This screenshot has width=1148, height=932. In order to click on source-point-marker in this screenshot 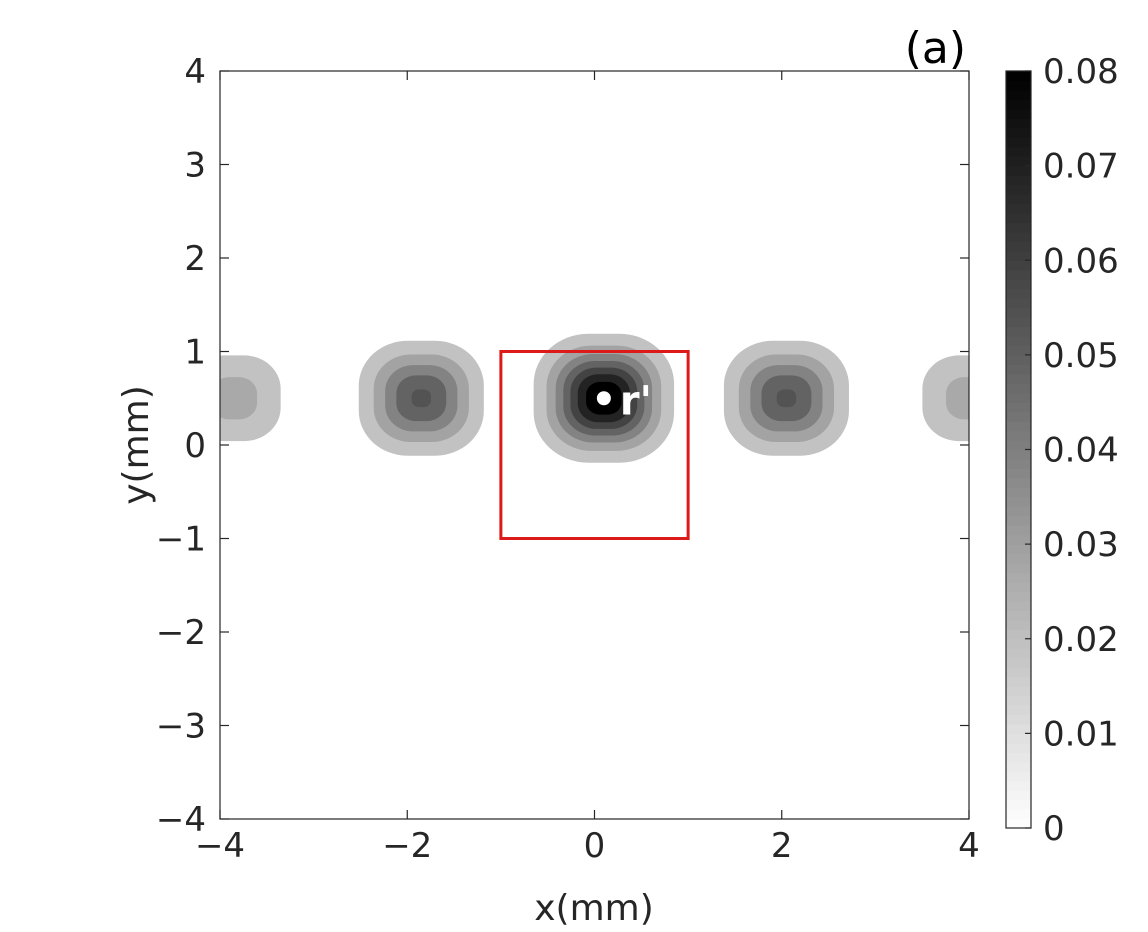, I will do `click(603, 398)`.